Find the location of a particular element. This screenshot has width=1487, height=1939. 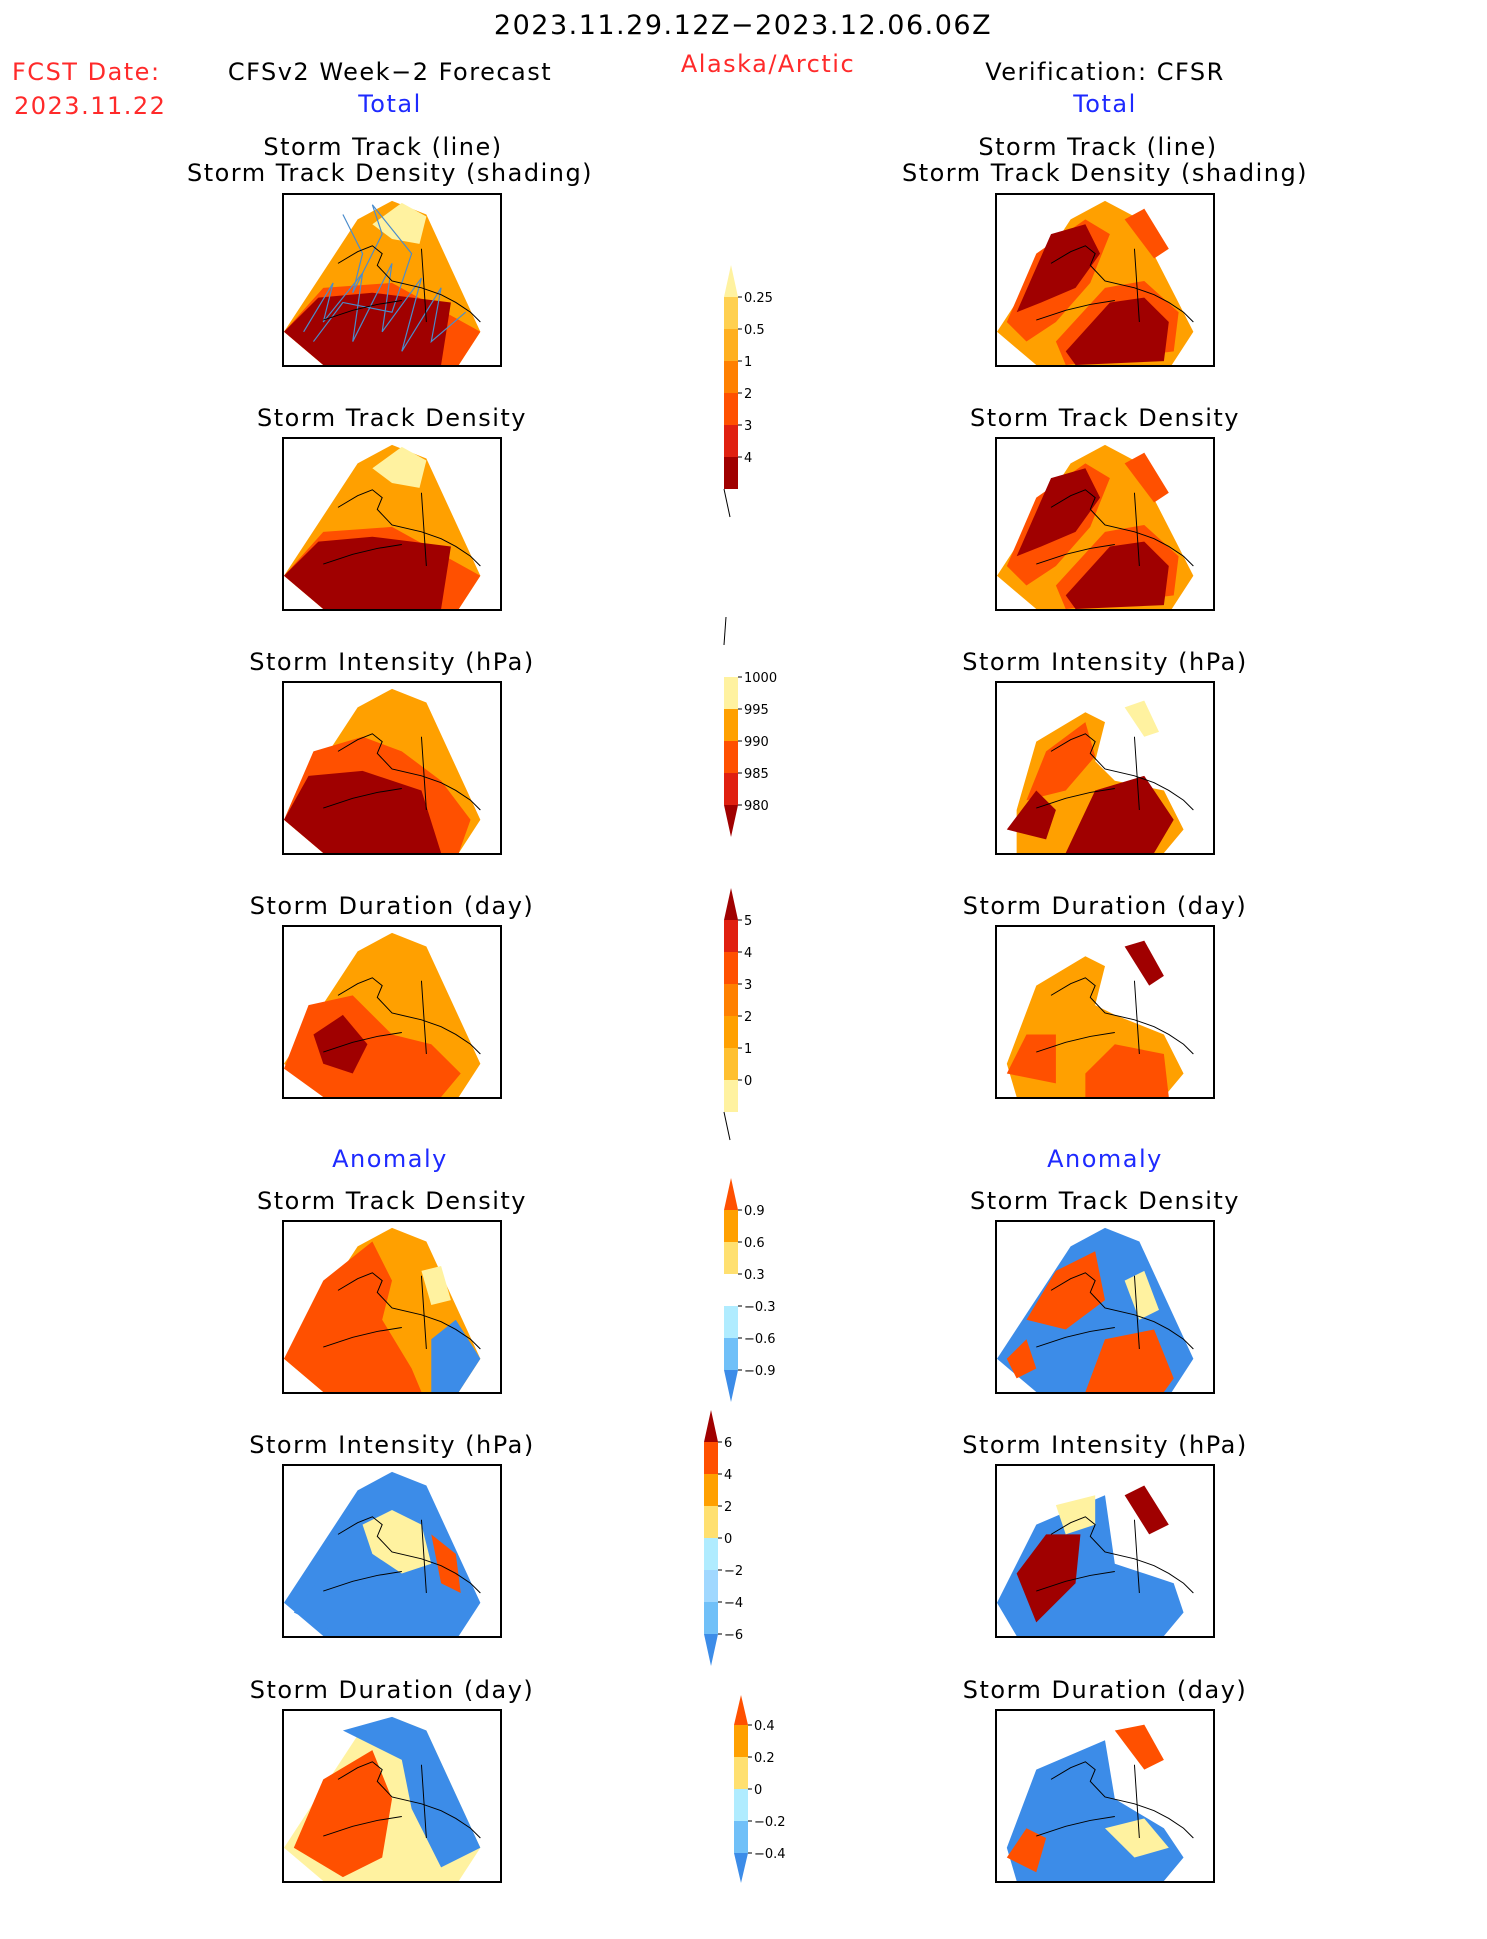

colorbar-tick-label: −0.6 is located at coordinates (760, 1339).